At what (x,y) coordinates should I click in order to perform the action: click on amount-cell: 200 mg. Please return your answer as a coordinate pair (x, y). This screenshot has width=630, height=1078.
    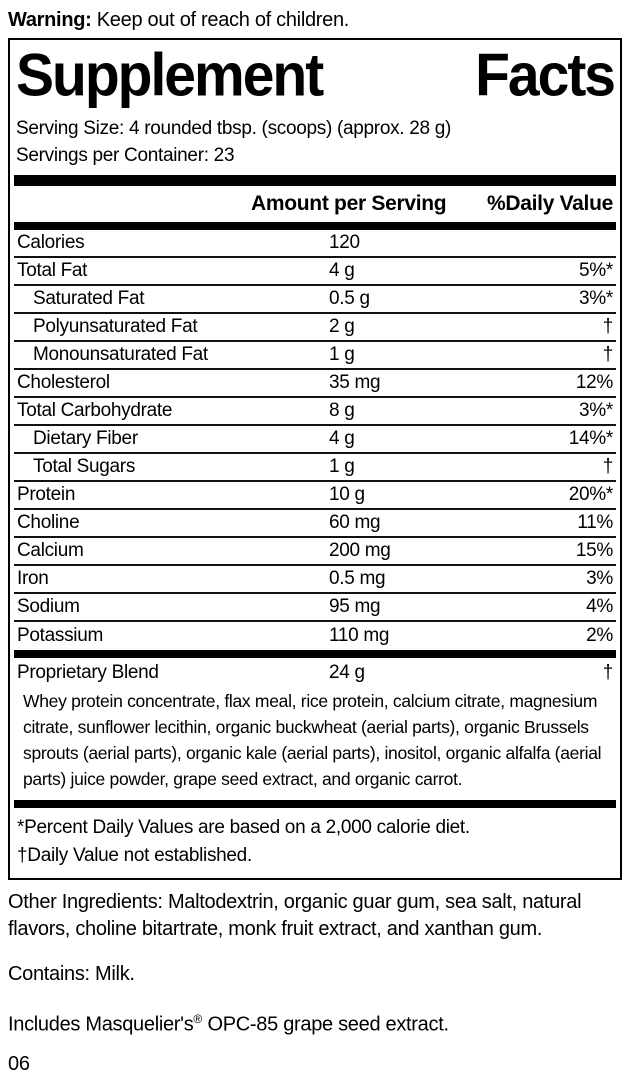
    Looking at the image, I should click on (360, 550).